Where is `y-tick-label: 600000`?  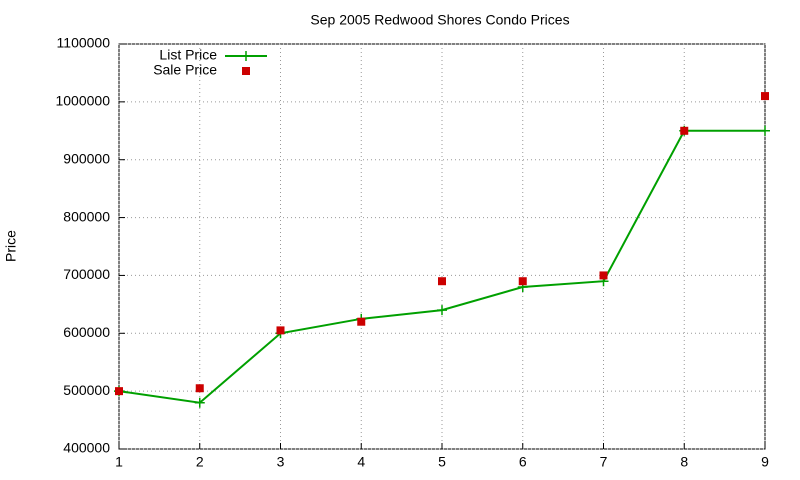 y-tick-label: 600000 is located at coordinates (86, 332).